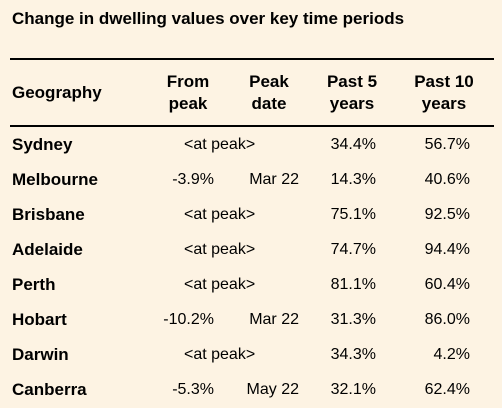 This screenshot has width=502, height=408. What do you see at coordinates (39, 319) in the screenshot?
I see `geography-cell: Hobart` at bounding box center [39, 319].